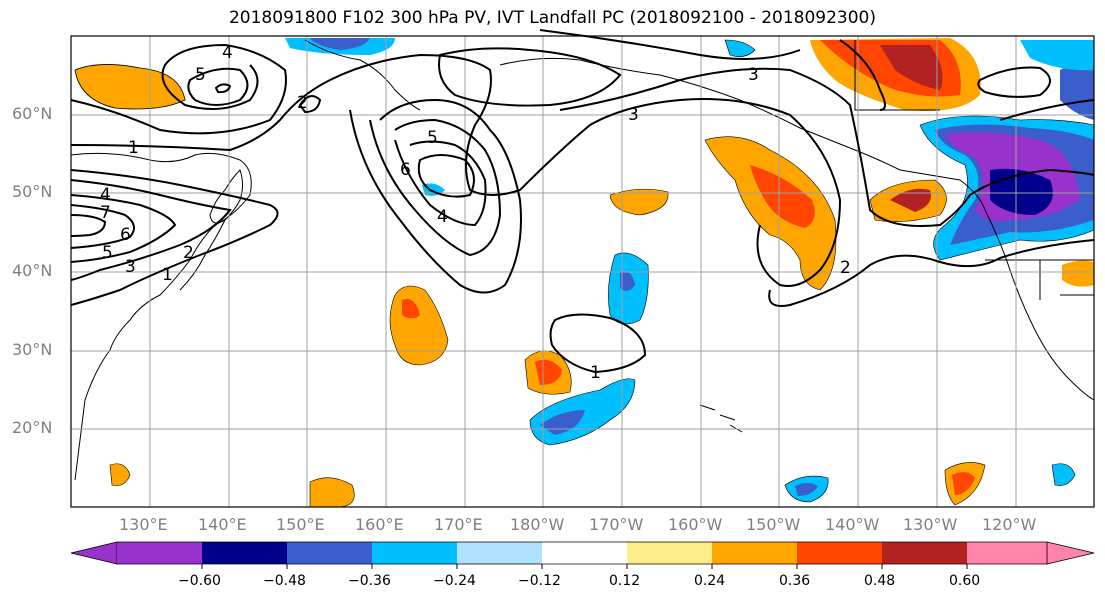 The image size is (1105, 601). Describe the element at coordinates (795, 581) in the screenshot. I see `colorbar-tick-label: 0.36` at that location.